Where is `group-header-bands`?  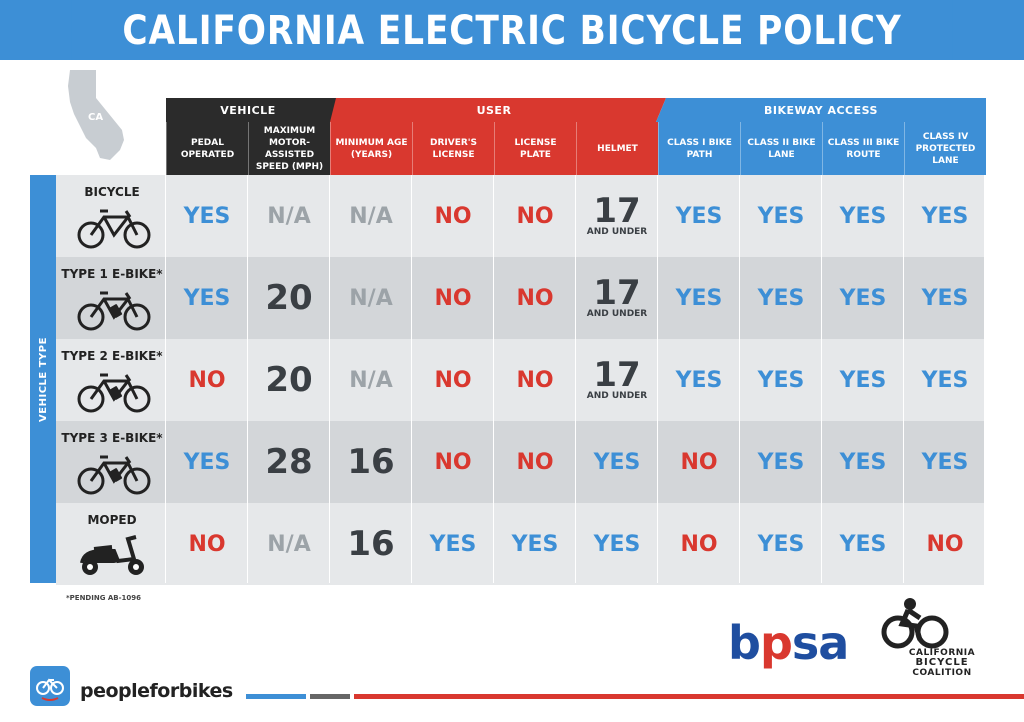 group-header-bands is located at coordinates (576, 110).